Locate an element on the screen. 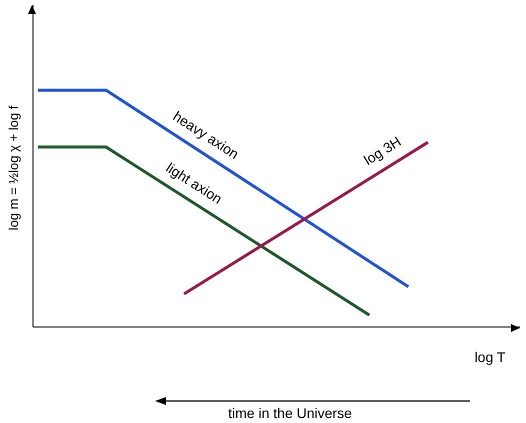 The image size is (526, 423). y-axis-title: log m = ½log χ + log f is located at coordinates (13, 167).